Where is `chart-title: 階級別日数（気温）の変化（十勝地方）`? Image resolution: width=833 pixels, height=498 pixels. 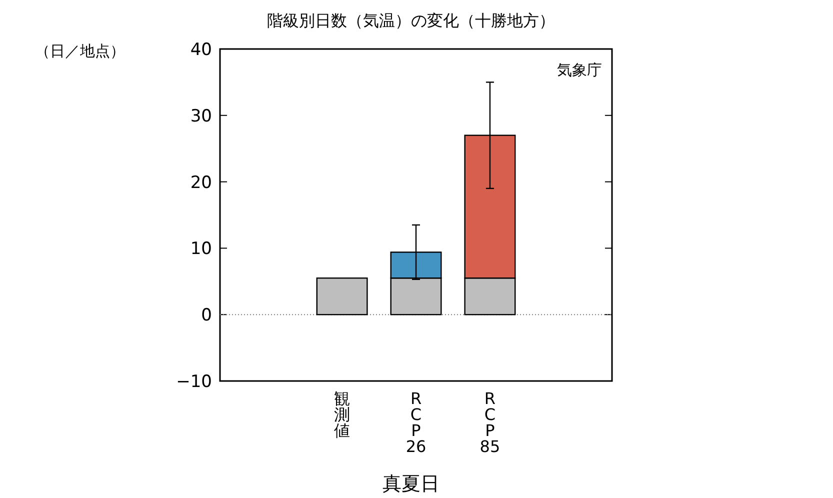
chart-title: 階級別日数（気温）の変化（十勝地方） is located at coordinates (411, 20).